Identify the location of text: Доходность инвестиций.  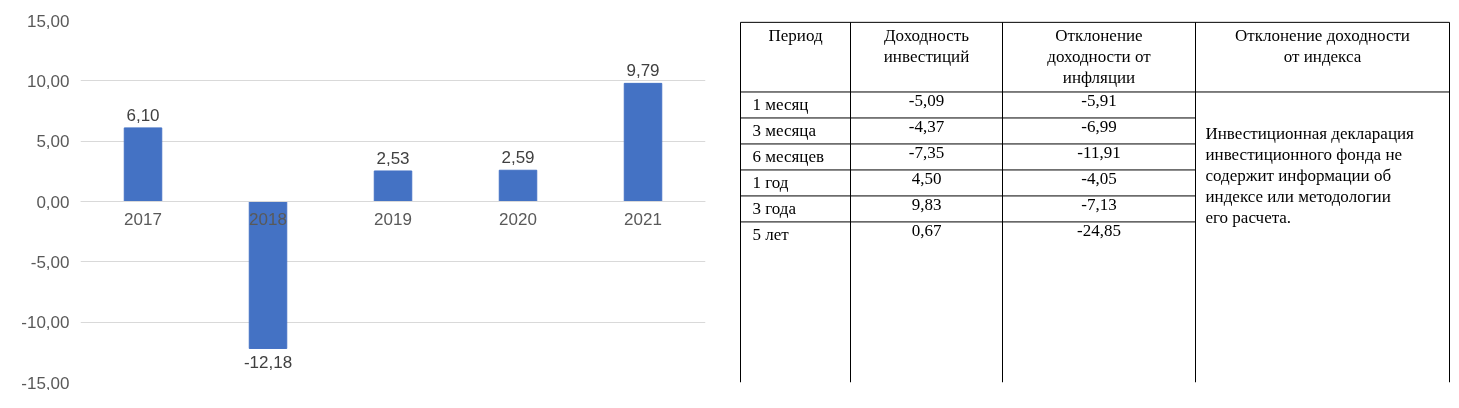
(926, 46).